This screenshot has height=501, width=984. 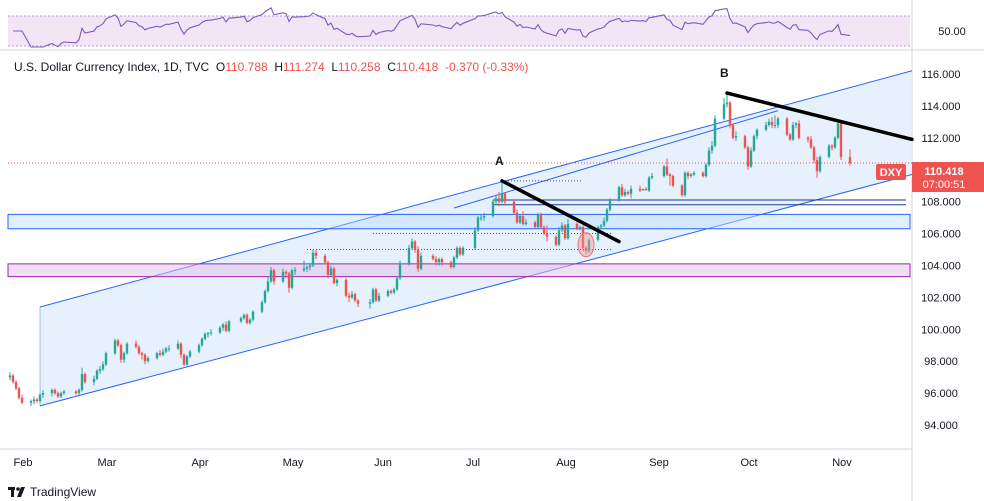 What do you see at coordinates (220, 67) in the screenshot?
I see `open-label: O` at bounding box center [220, 67].